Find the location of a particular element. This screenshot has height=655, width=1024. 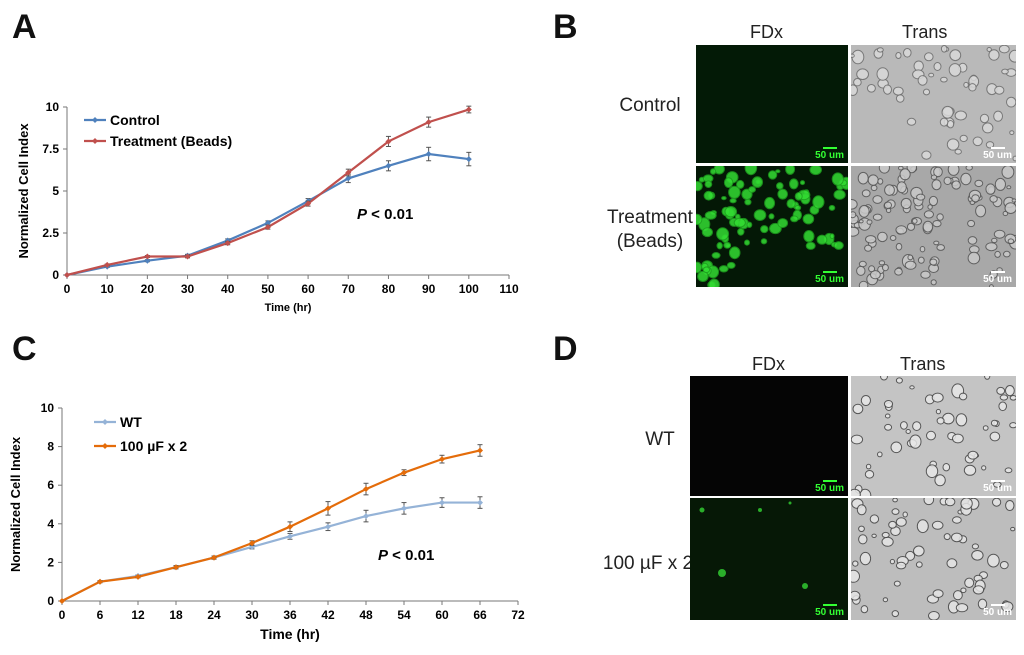

x-tick-label: 12 is located at coordinates (138, 615).